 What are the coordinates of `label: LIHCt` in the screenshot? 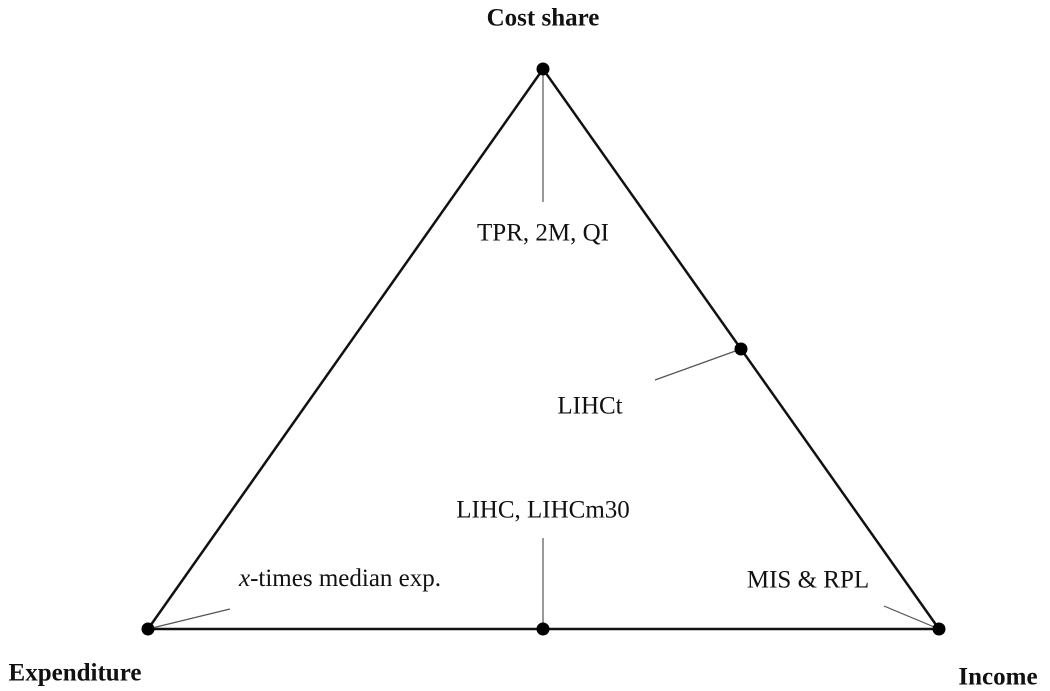 It's located at (589, 406).